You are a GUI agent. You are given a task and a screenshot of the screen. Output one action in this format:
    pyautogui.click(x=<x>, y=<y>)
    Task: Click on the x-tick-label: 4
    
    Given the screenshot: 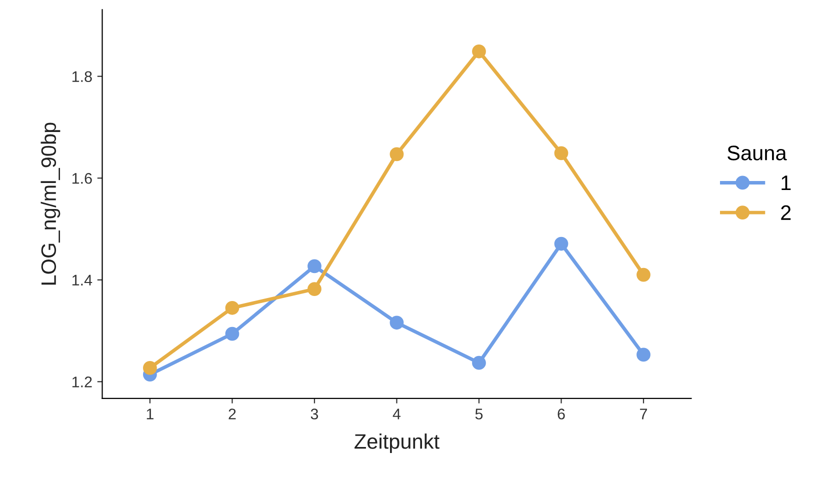 What is the action you would take?
    pyautogui.click(x=396, y=414)
    